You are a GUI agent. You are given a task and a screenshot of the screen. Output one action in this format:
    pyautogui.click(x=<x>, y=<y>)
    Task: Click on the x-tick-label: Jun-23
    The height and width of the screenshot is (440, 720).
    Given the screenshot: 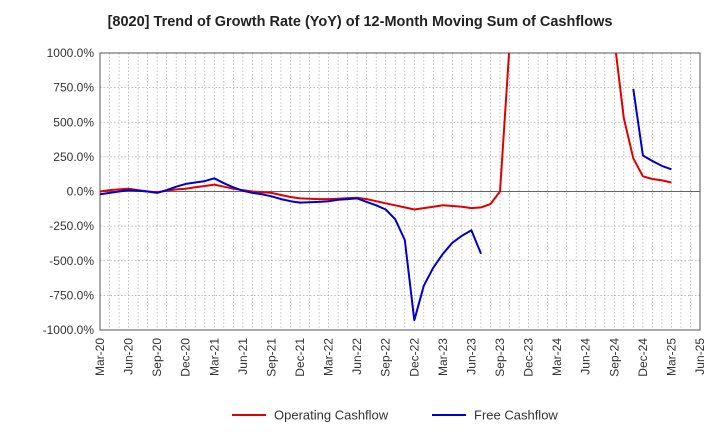 What is the action you would take?
    pyautogui.click(x=471, y=356)
    